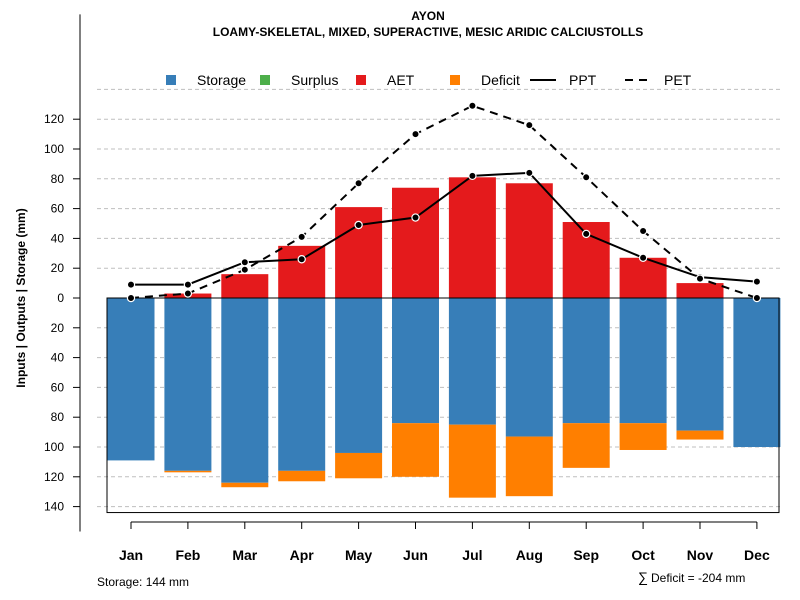  I want to click on storage-bar-jul, so click(472, 361).